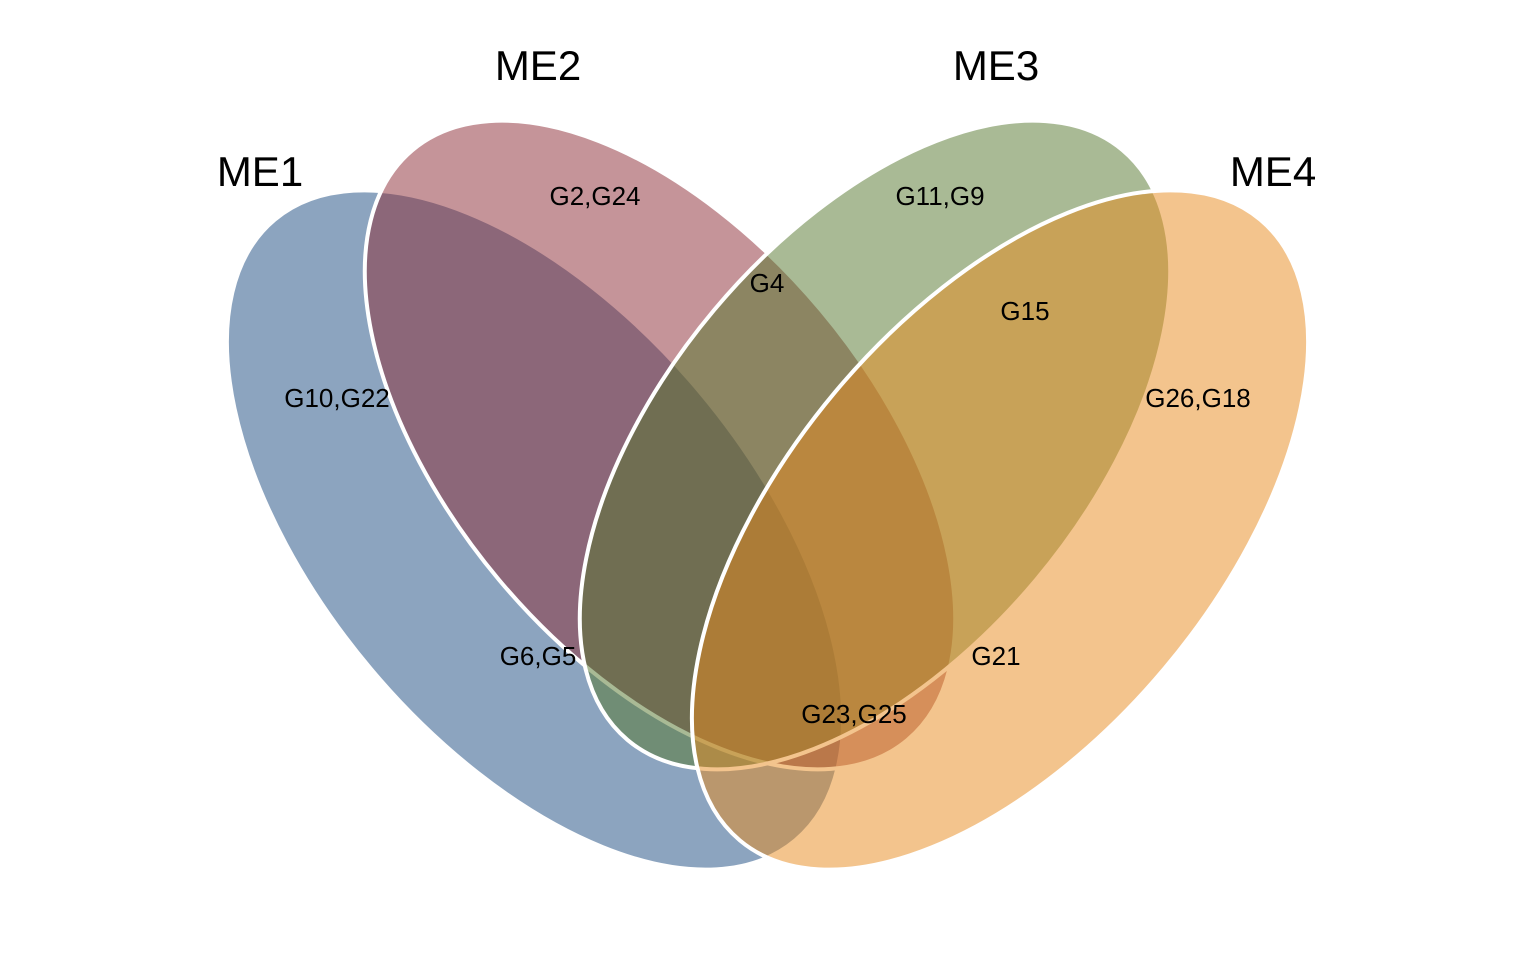 The height and width of the screenshot is (960, 1536). I want to click on region-label-me1-me4: G23,G25, so click(854, 714).